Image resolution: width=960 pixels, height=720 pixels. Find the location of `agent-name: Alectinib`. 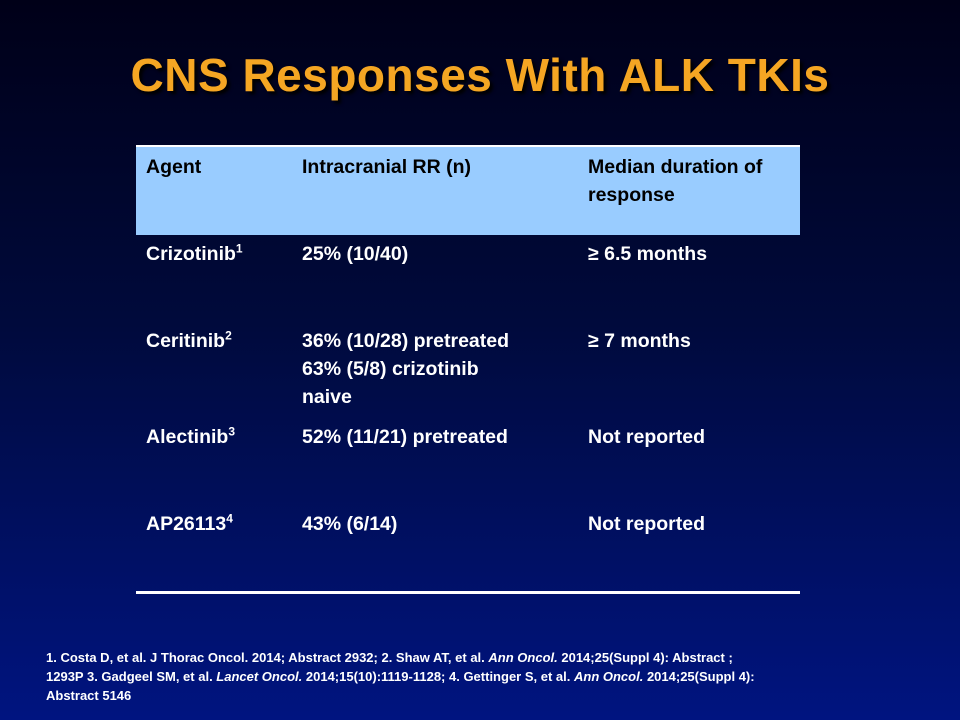

agent-name: Alectinib is located at coordinates (187, 437).